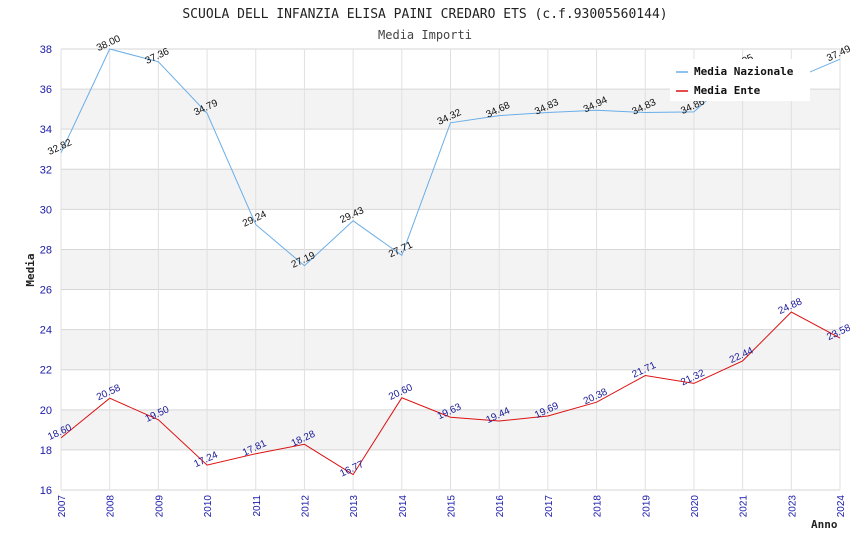 This screenshot has height=550, width=850. What do you see at coordinates (352, 469) in the screenshot?
I see `data-label-ente: 16.77` at bounding box center [352, 469].